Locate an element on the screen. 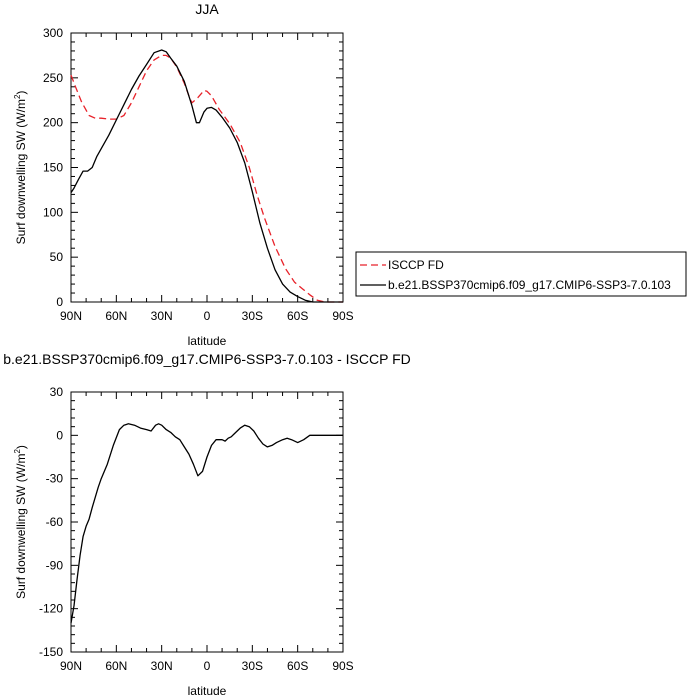 This screenshot has width=700, height=700. y-tick-label: -60 is located at coordinates (55, 522).